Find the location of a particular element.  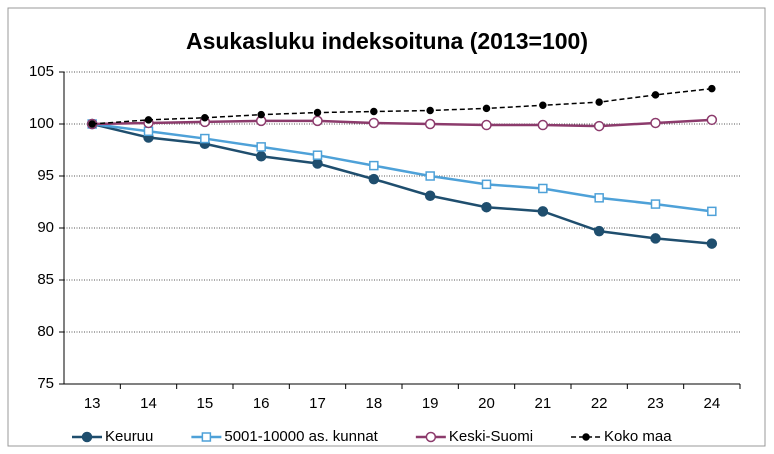

x-tick-label: 21 is located at coordinates (542, 403).